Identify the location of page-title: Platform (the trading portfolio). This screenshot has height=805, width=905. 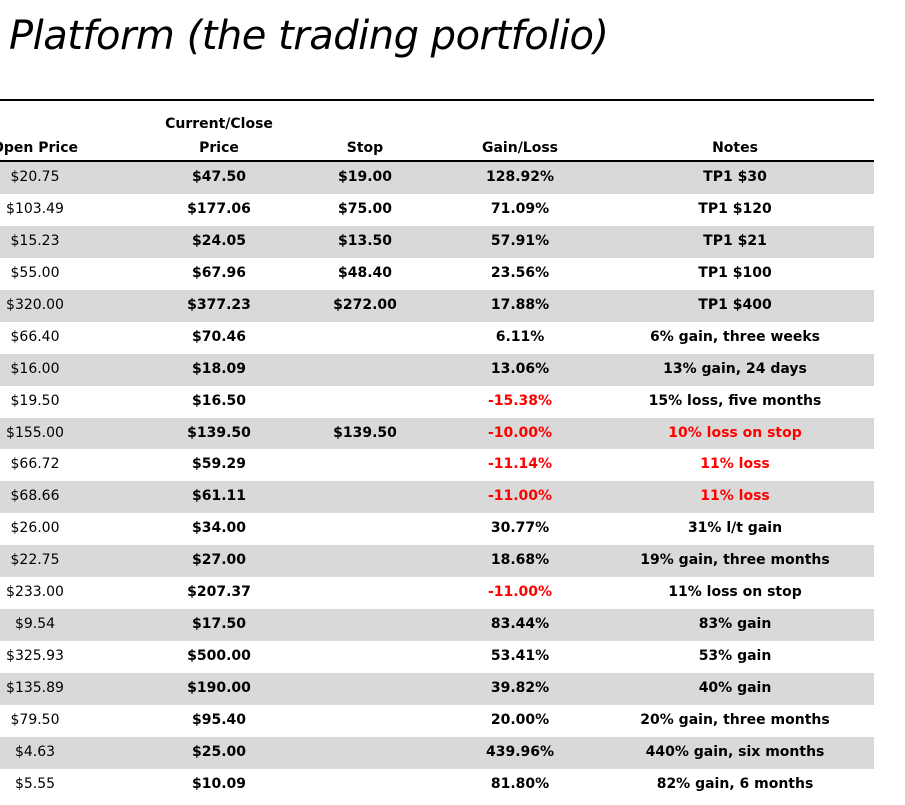
(309, 36).